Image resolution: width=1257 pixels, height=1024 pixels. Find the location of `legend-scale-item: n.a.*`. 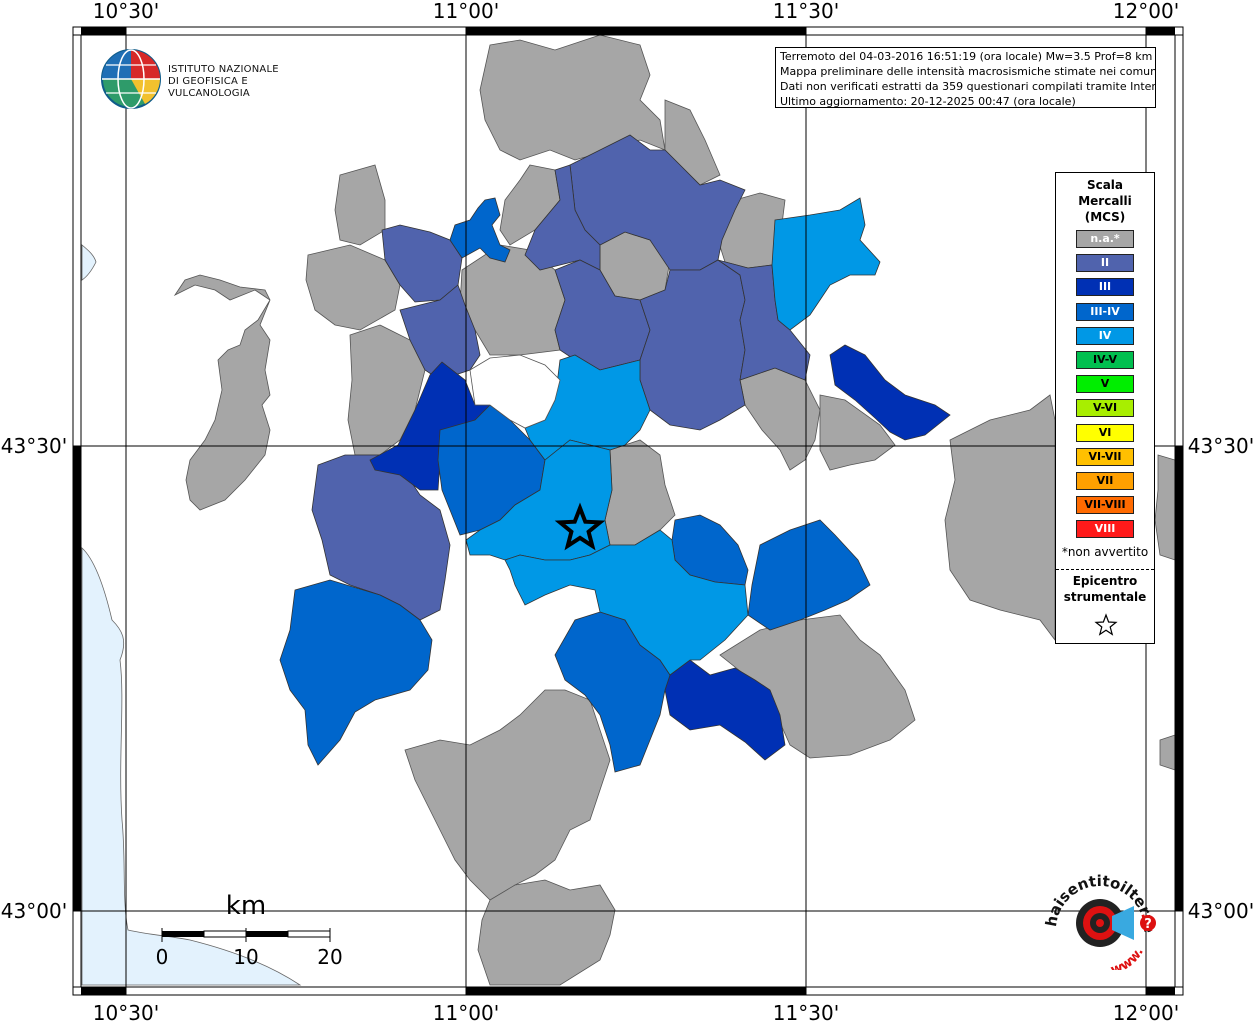

legend-scale-item: n.a.* is located at coordinates (1105, 239).